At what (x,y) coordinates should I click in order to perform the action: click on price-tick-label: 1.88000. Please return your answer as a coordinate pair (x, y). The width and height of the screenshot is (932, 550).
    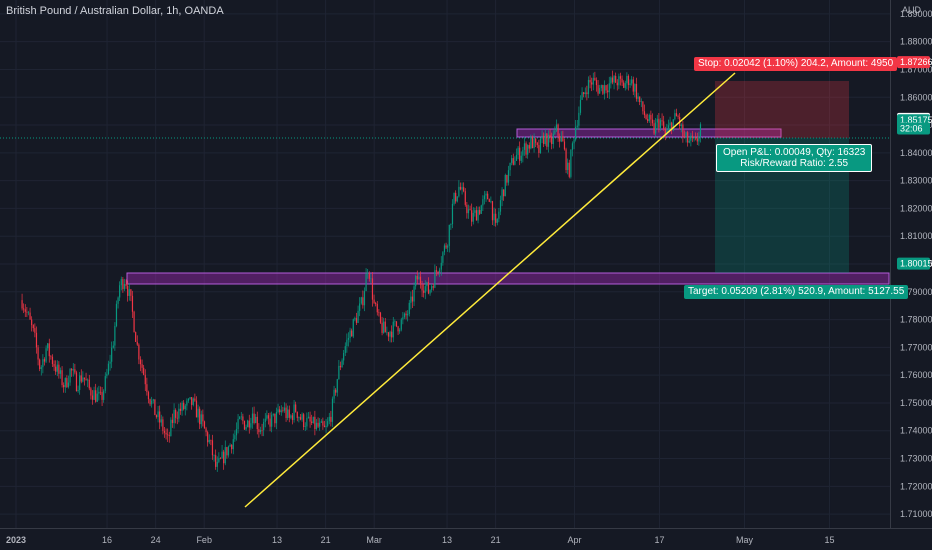
    Looking at the image, I should click on (916, 42).